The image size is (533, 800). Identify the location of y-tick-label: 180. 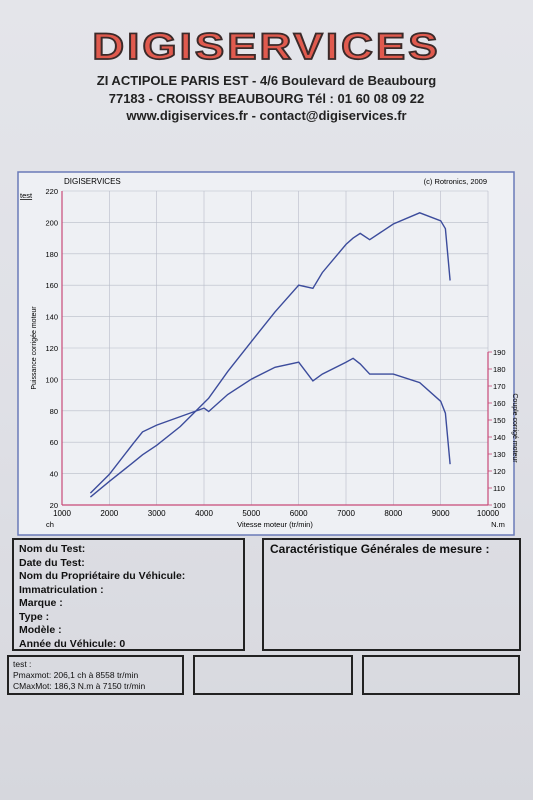
(51, 254).